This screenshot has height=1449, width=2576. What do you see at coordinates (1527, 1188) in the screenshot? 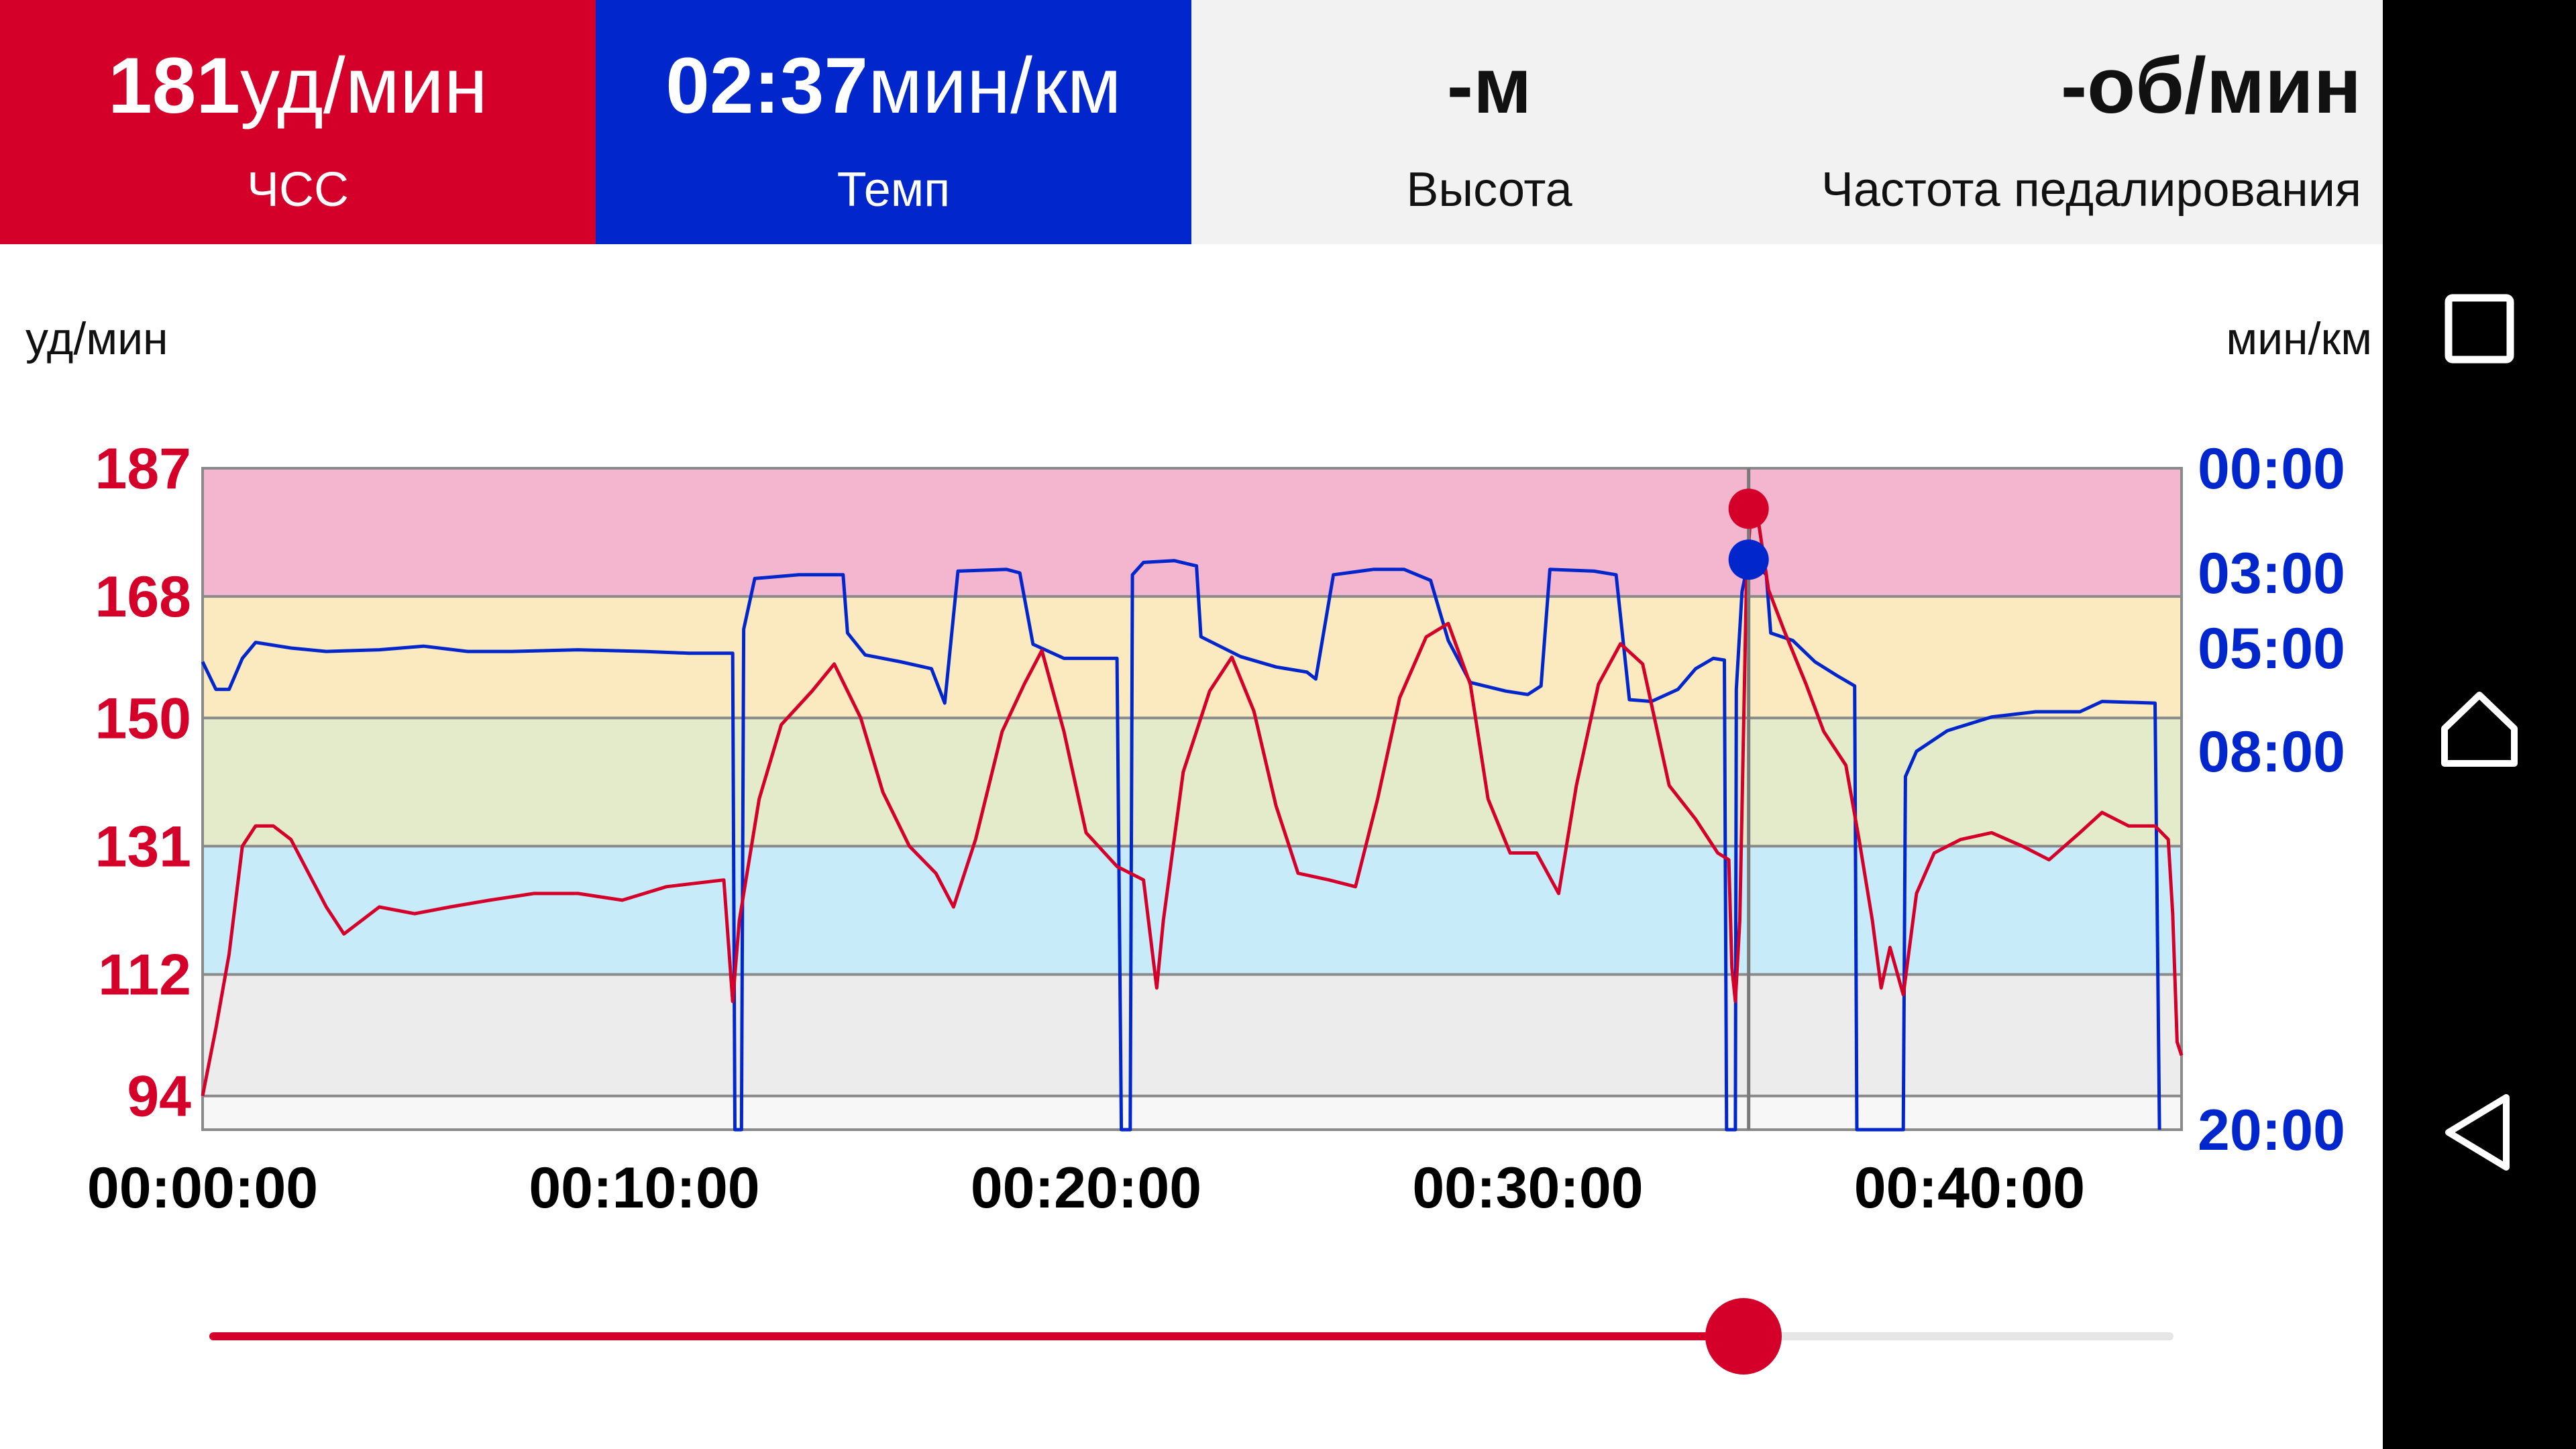
I see `x-axis-tick-label: 00:30:00` at bounding box center [1527, 1188].